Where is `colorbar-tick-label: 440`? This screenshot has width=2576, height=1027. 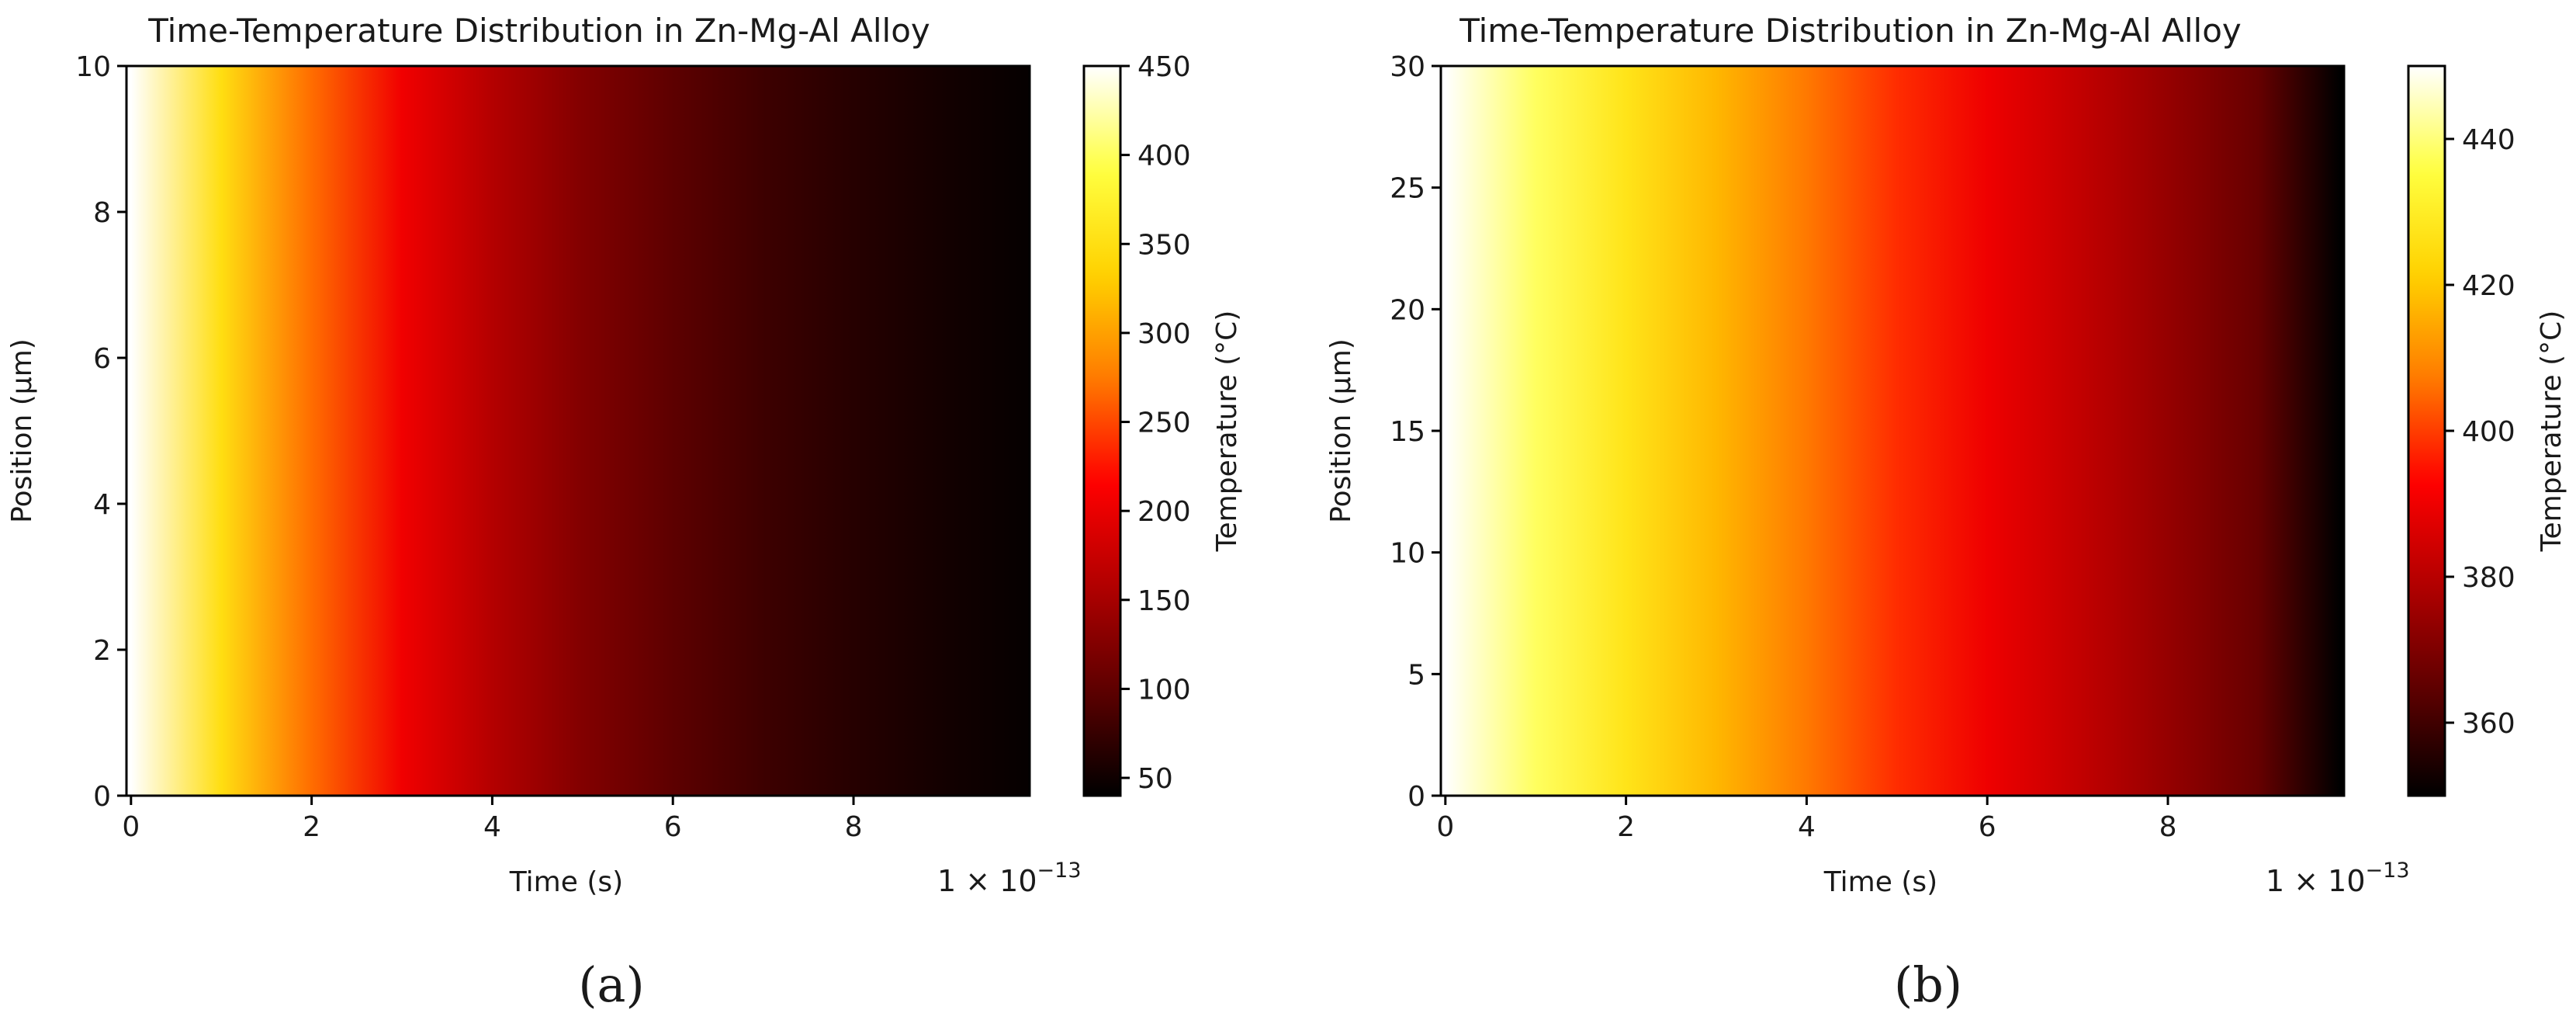
colorbar-tick-label: 440 is located at coordinates (2488, 140).